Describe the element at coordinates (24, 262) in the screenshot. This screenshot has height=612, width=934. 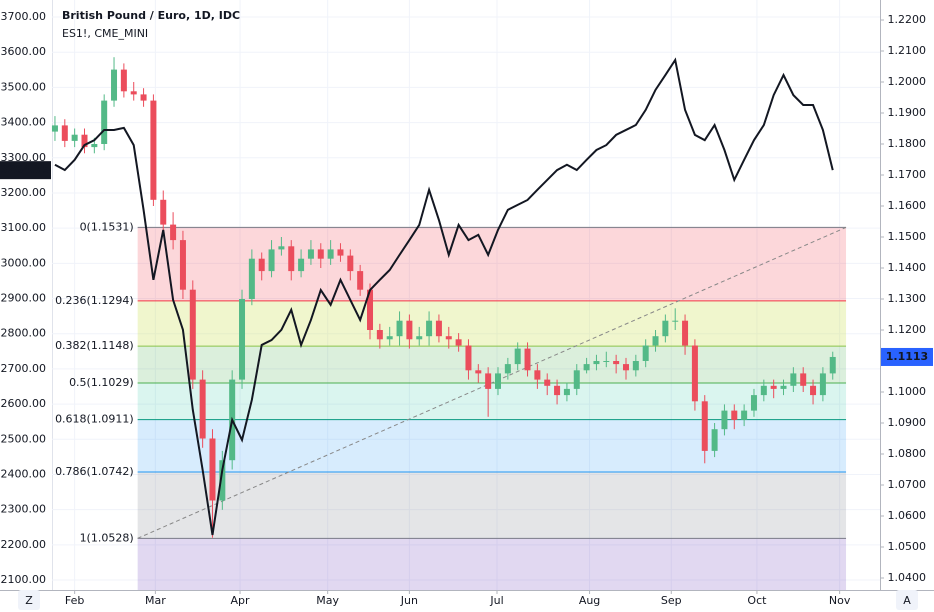
I see `y2-tick-label: 3000.00` at that location.